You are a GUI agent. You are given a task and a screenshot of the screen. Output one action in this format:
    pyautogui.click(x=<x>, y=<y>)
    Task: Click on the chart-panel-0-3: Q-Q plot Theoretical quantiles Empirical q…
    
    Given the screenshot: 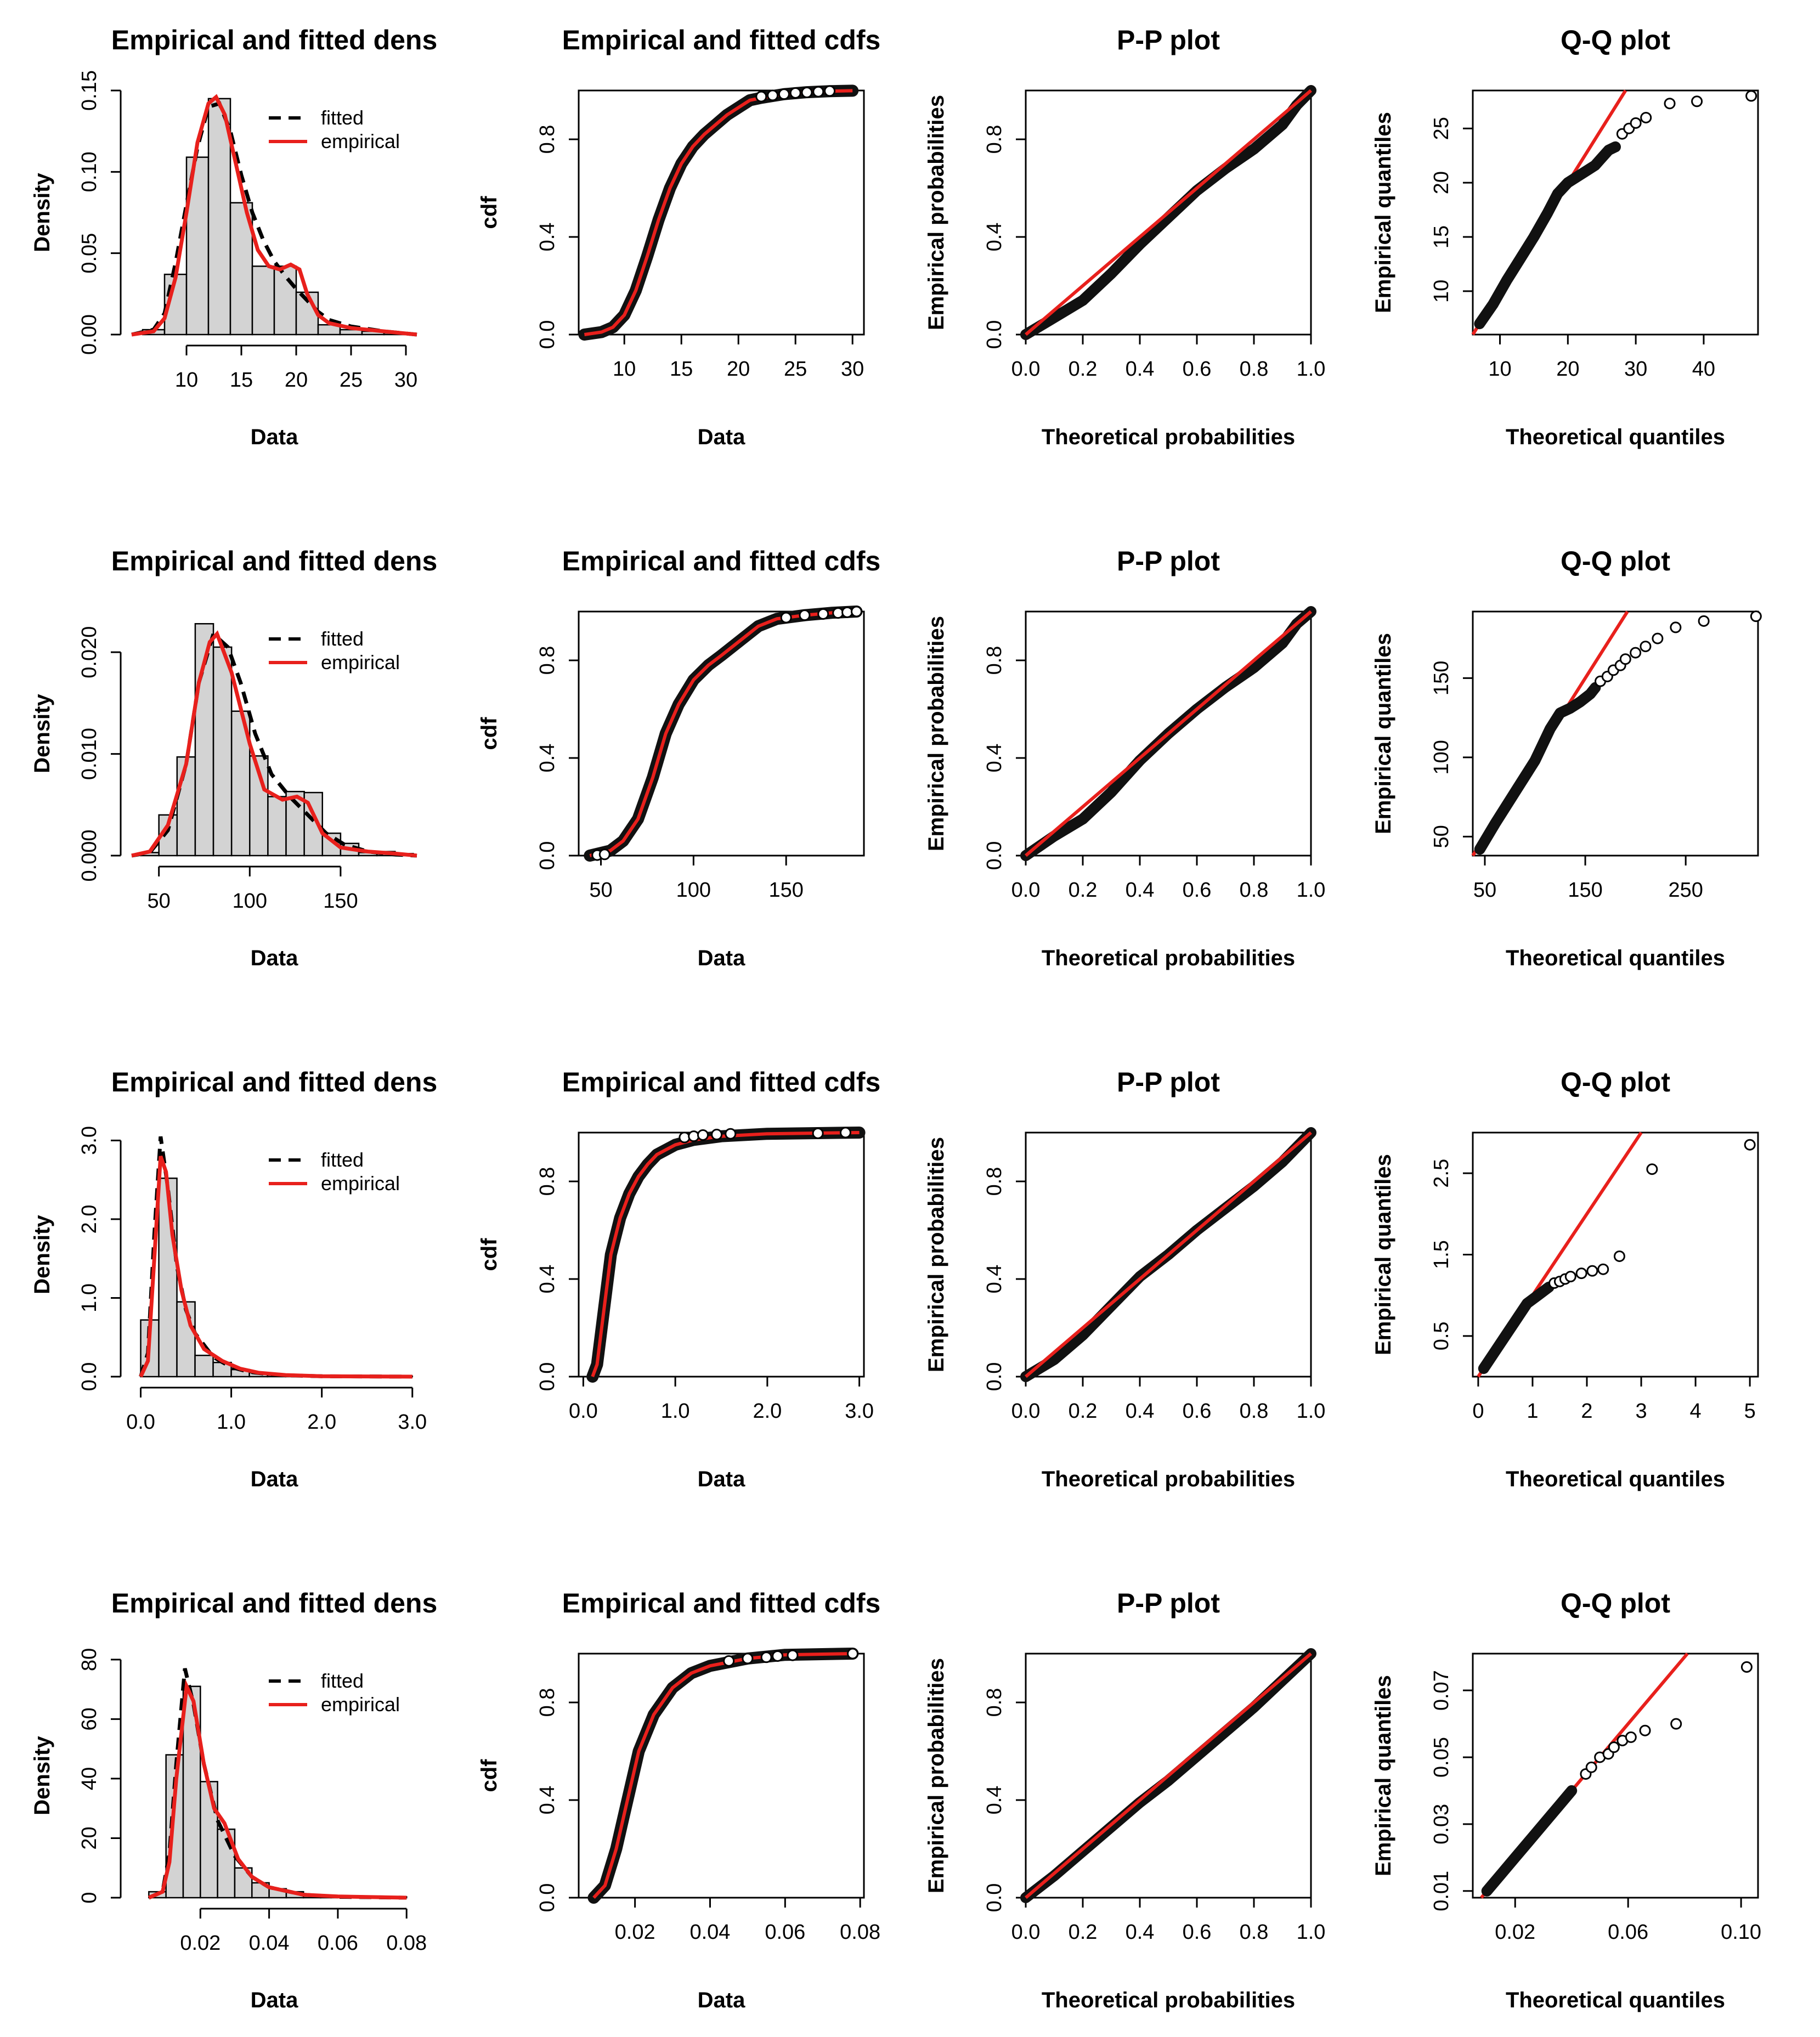 What is the action you would take?
    pyautogui.click(x=1565, y=237)
    